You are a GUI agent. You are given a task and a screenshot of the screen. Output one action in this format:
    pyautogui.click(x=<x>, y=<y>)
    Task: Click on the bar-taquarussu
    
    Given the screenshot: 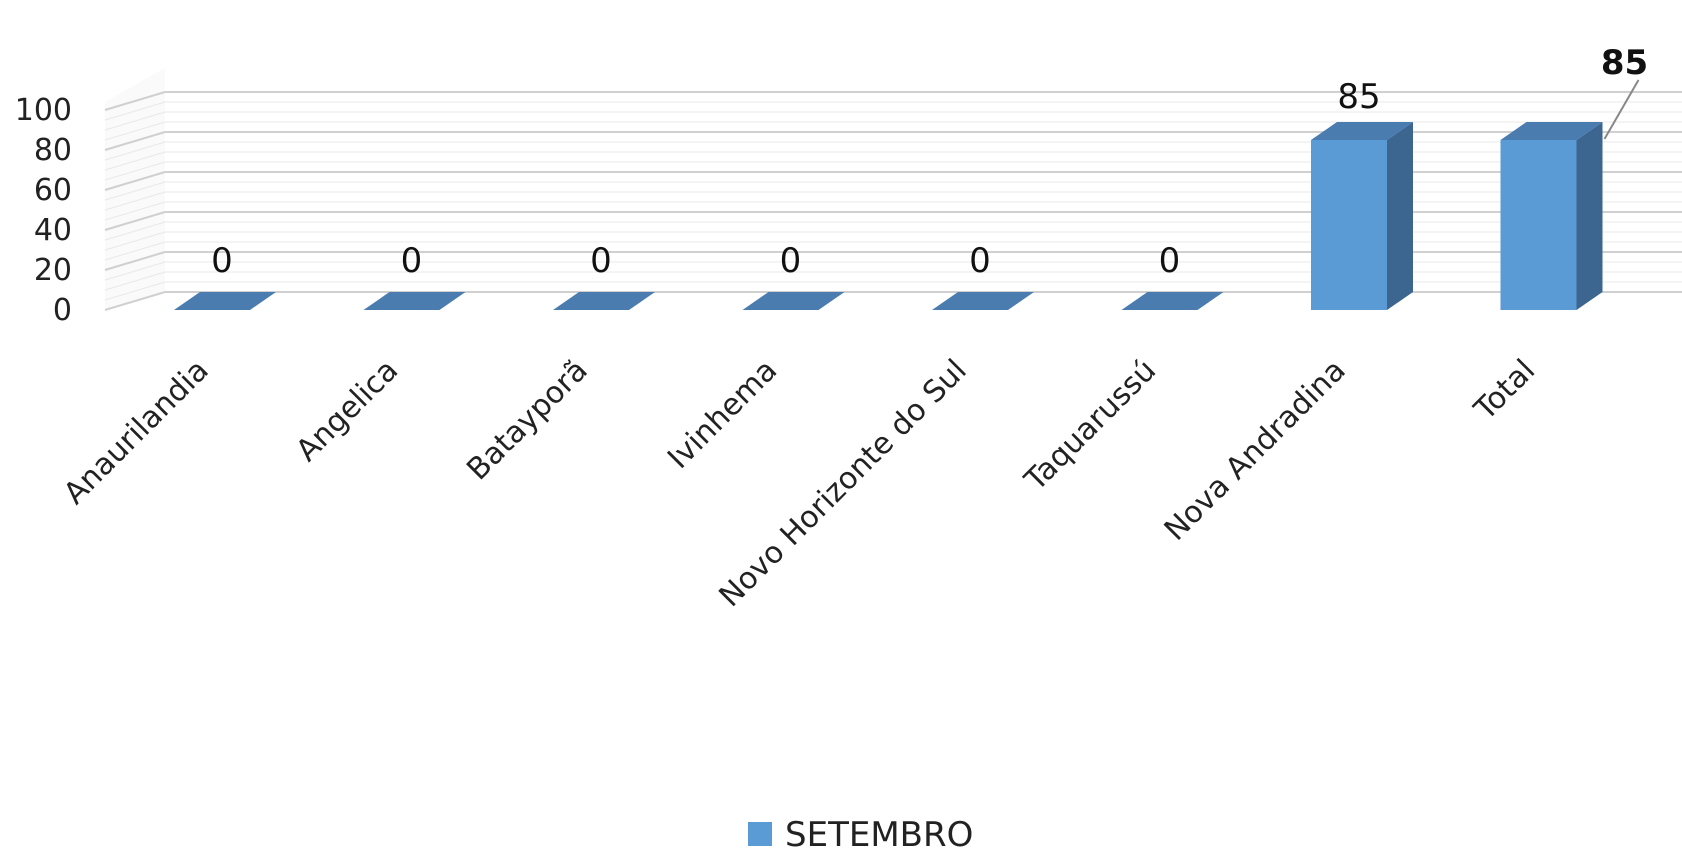 What is the action you would take?
    pyautogui.click(x=1172, y=301)
    